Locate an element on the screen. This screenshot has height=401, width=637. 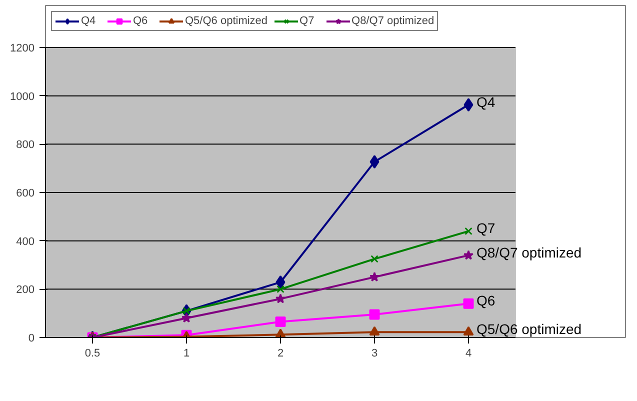
text: Q6 is located at coordinates (486, 300).